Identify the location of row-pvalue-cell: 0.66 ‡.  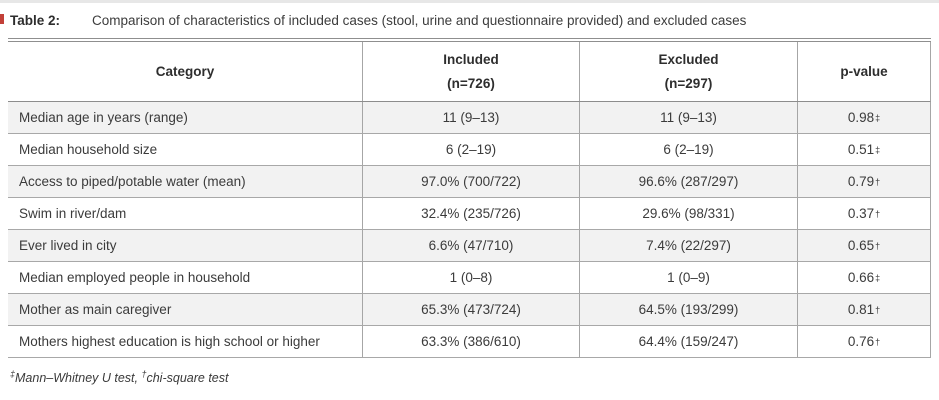
(863, 277).